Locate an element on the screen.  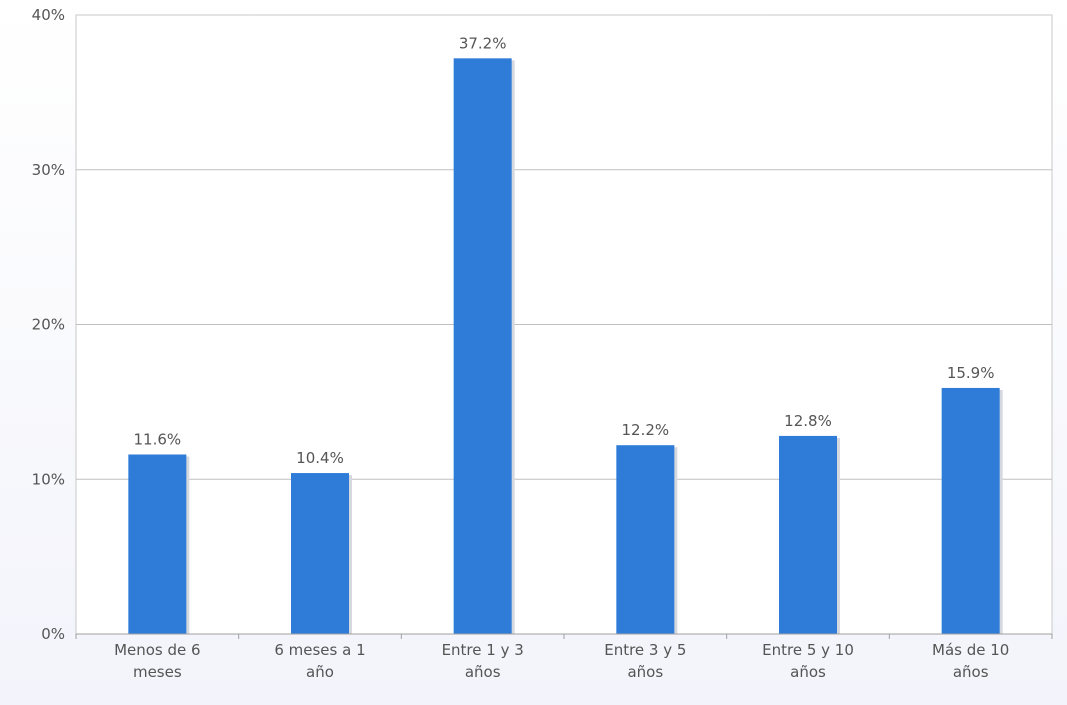
data-label: 15.9% is located at coordinates (971, 373).